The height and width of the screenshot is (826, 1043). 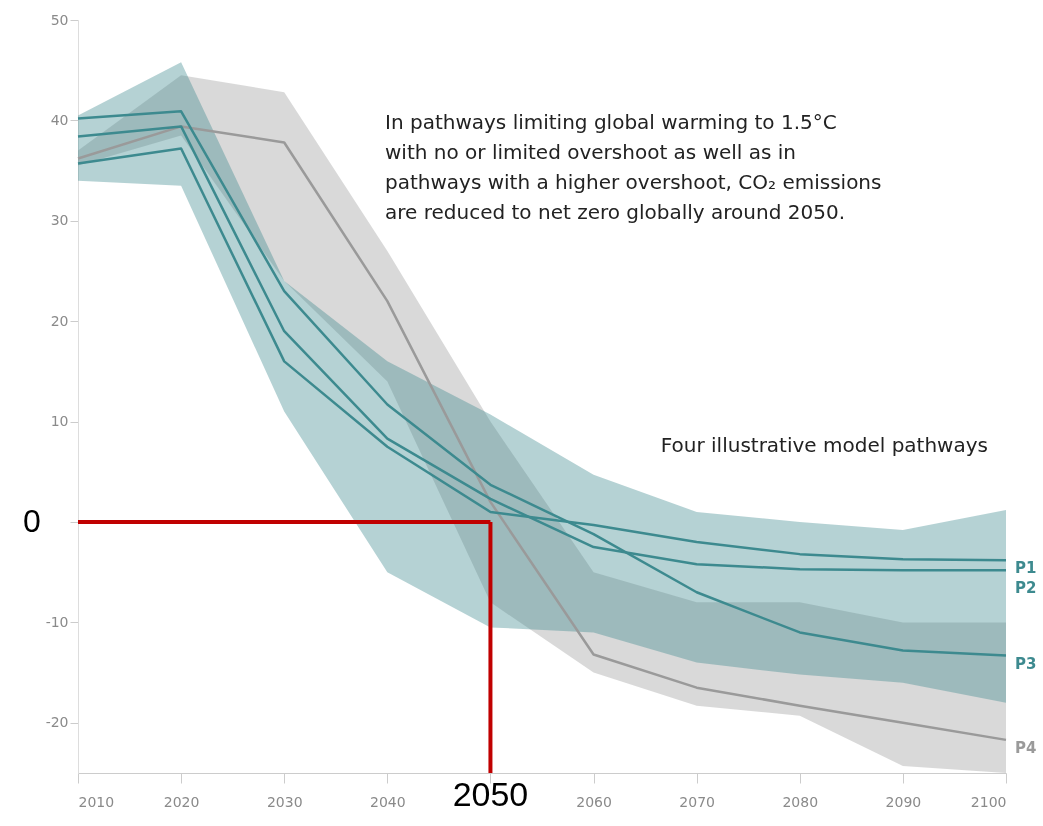 What do you see at coordinates (181, 801) in the screenshot?
I see `x-tick-label: 2020` at bounding box center [181, 801].